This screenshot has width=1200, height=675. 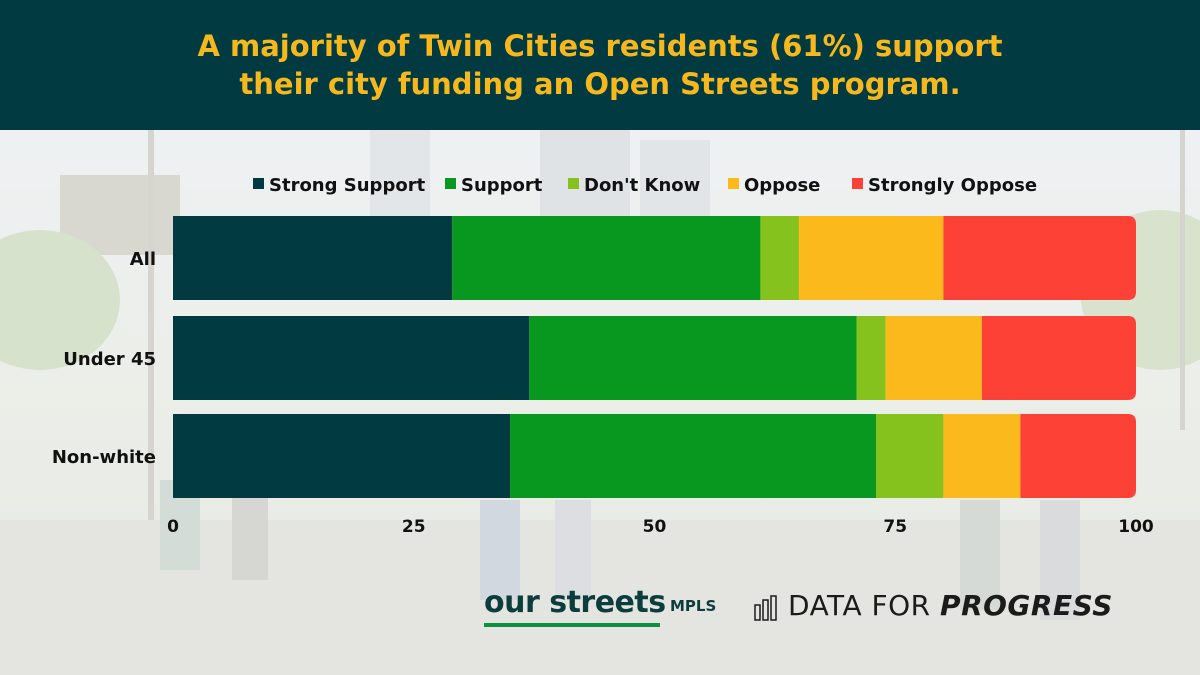 What do you see at coordinates (104, 457) in the screenshot?
I see `category-label-non-white: Non-white` at bounding box center [104, 457].